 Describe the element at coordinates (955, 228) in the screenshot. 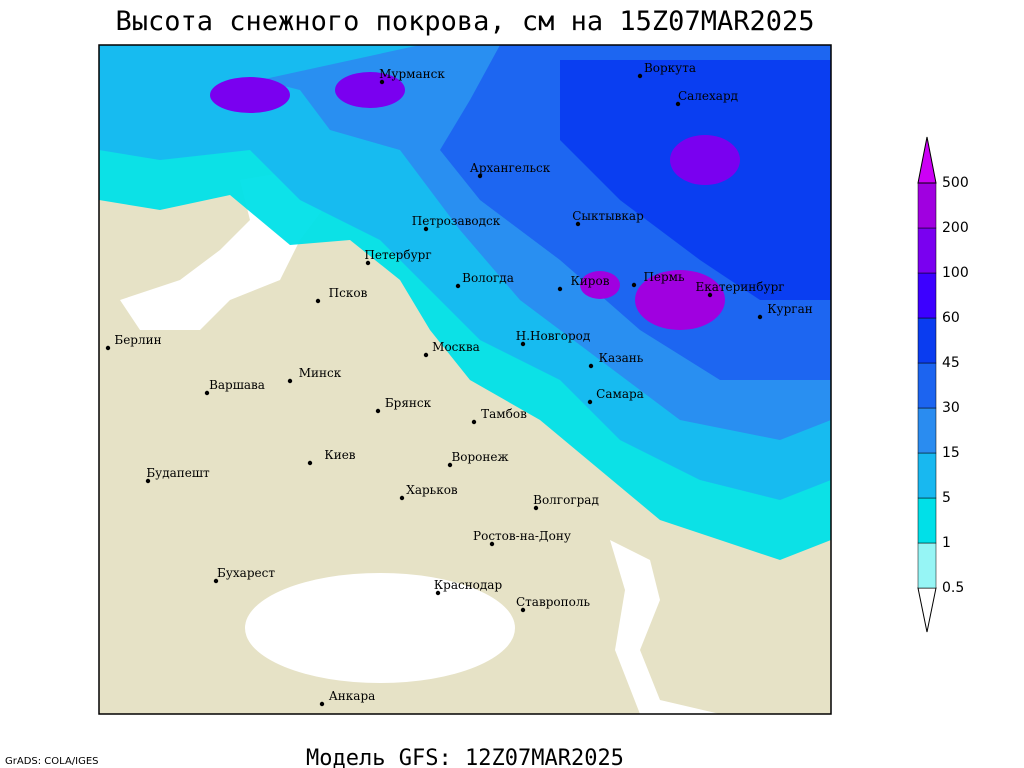

I see `colorbar-label: 200` at that location.